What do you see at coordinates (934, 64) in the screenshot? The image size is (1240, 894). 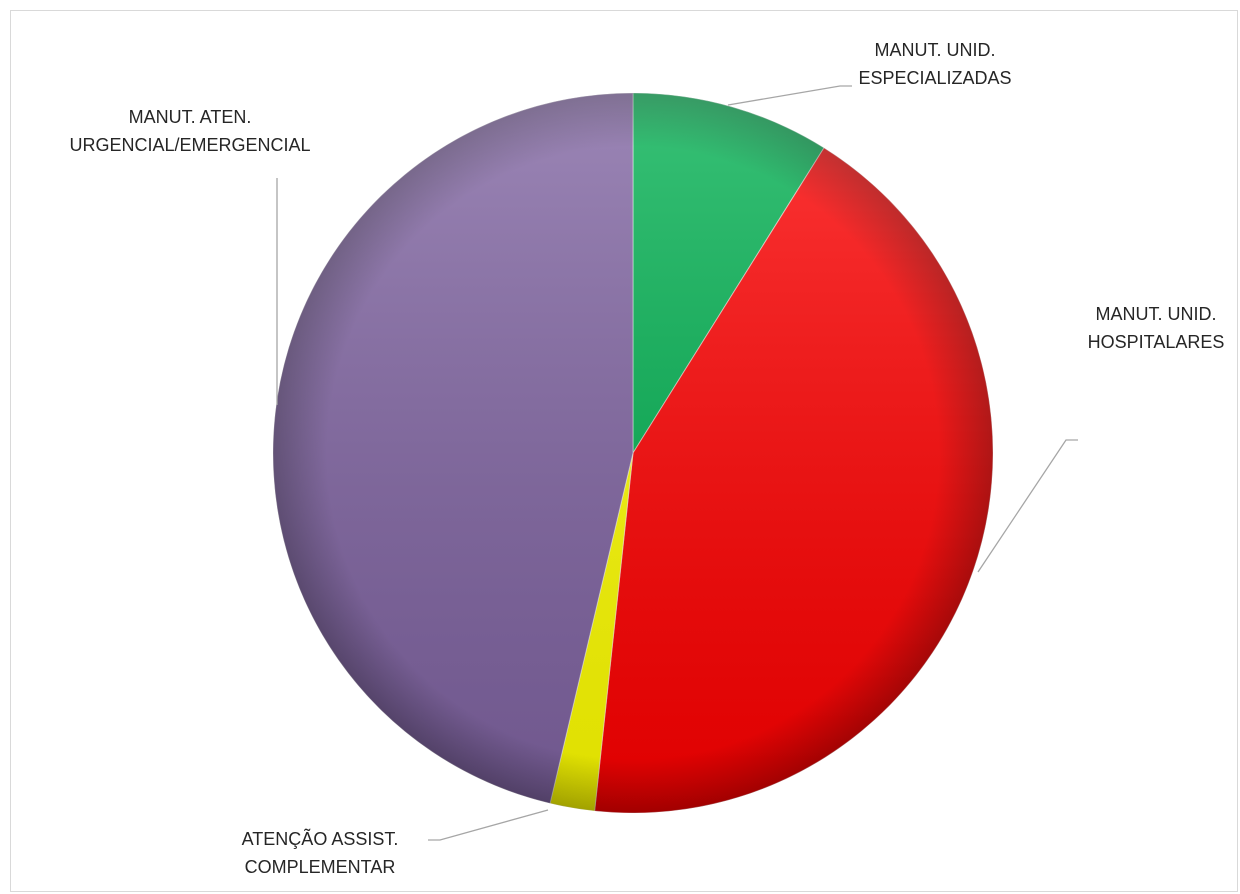 I see `slice-label-1: MANUT. UNID. ESPECIALIZADAS` at bounding box center [934, 64].